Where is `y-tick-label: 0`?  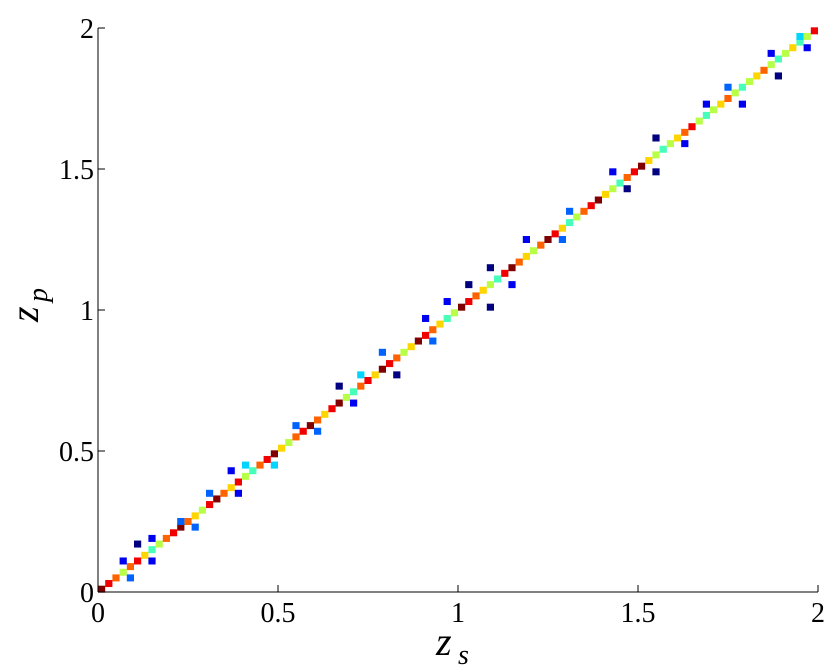 y-tick-label: 0 is located at coordinates (87, 593).